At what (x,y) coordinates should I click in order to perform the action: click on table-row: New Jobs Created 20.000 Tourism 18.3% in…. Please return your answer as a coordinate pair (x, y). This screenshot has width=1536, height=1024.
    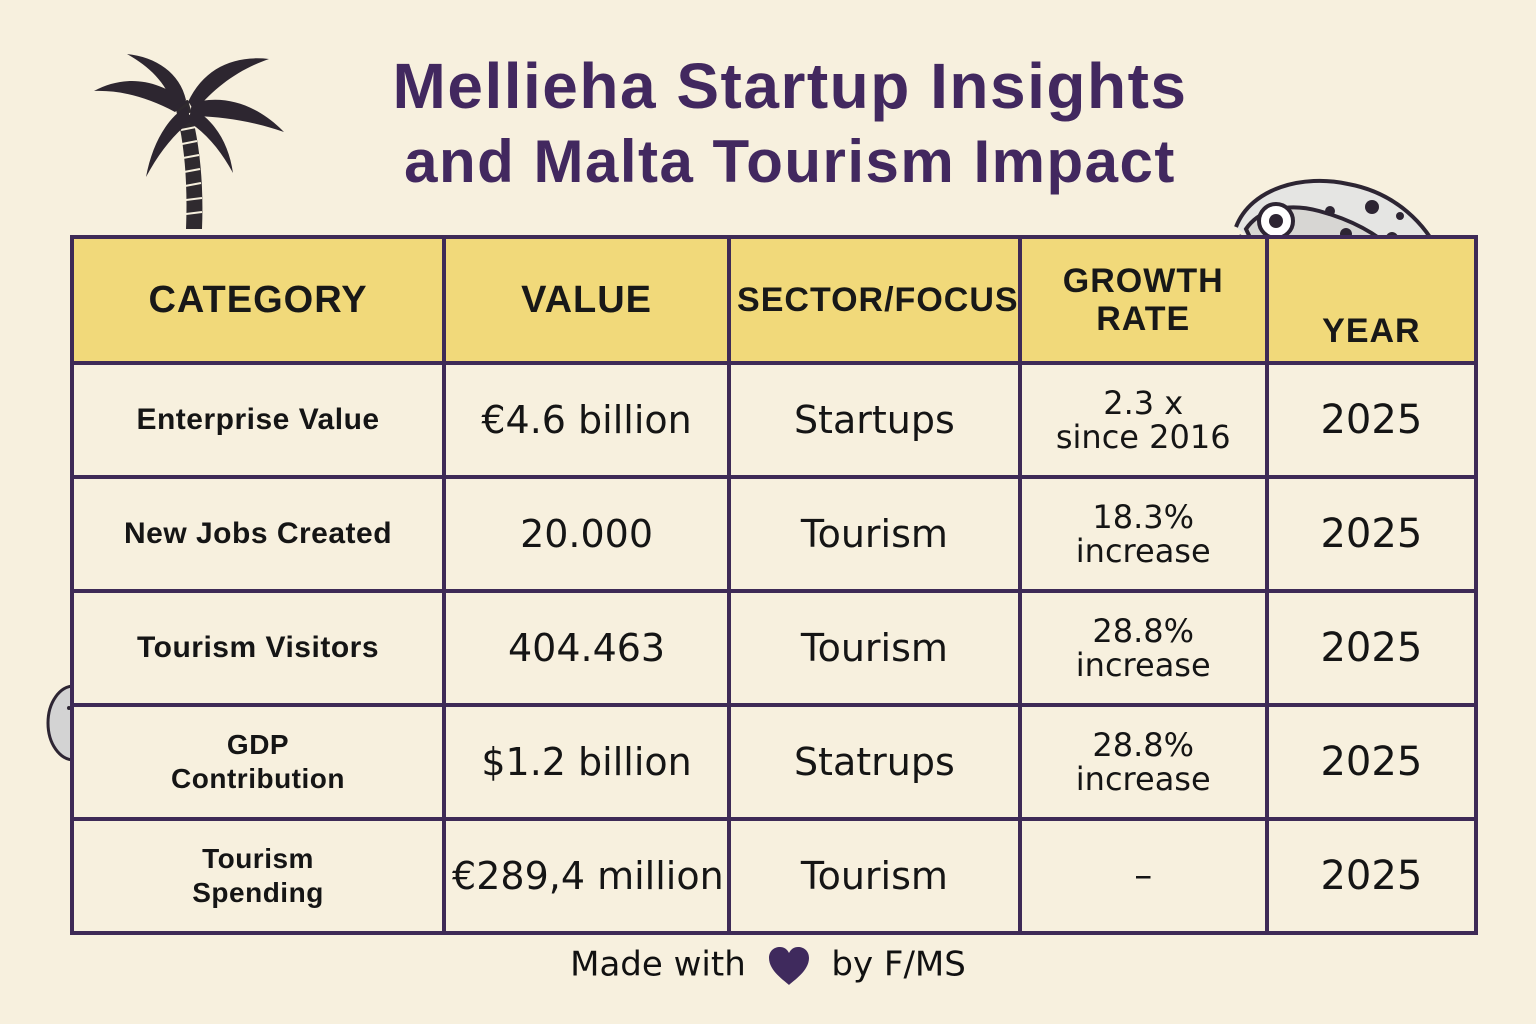
    Looking at the image, I should click on (774, 534).